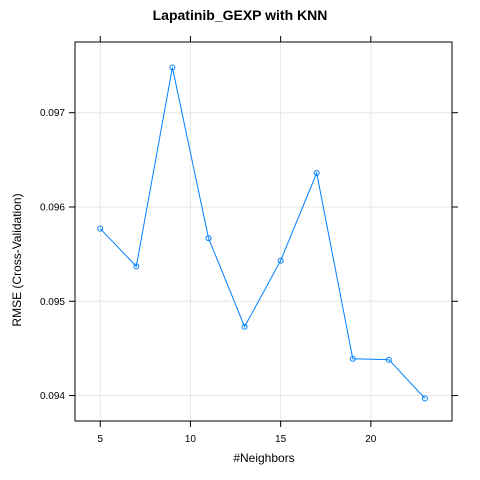  Describe the element at coordinates (281, 439) in the screenshot. I see `x-tick-label: 15` at that location.